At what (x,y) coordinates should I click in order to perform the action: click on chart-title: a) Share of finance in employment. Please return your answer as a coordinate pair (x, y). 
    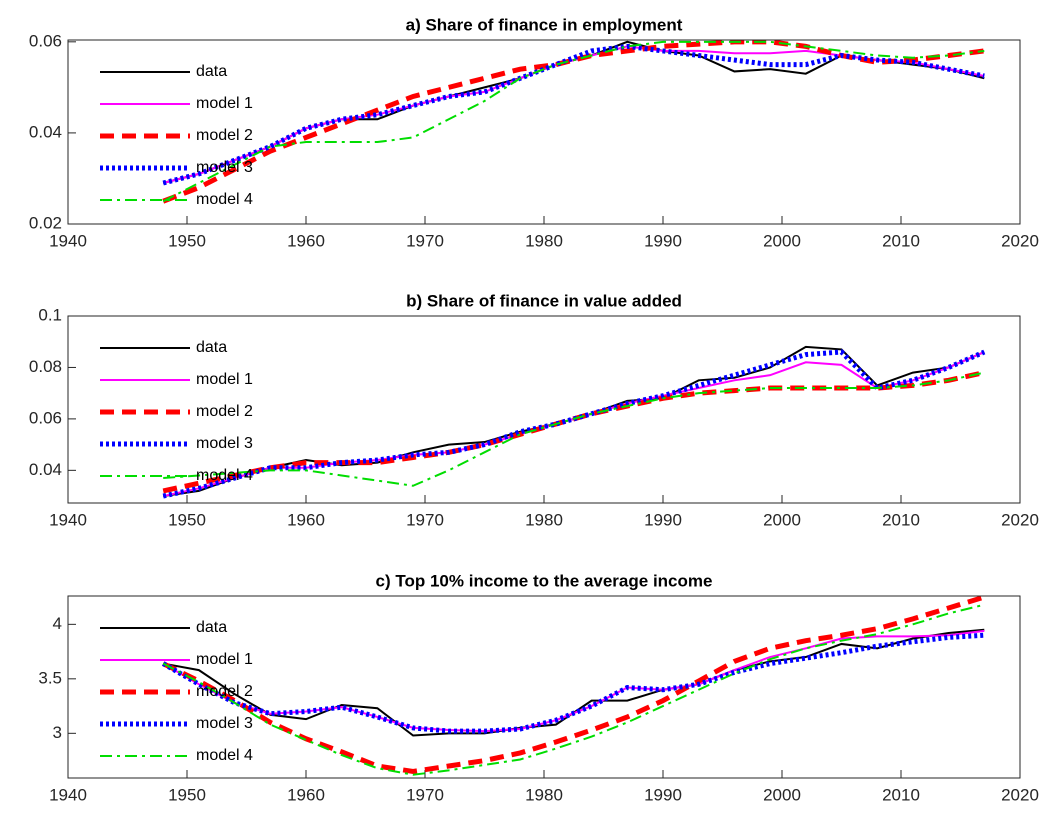
    Looking at the image, I should click on (544, 24).